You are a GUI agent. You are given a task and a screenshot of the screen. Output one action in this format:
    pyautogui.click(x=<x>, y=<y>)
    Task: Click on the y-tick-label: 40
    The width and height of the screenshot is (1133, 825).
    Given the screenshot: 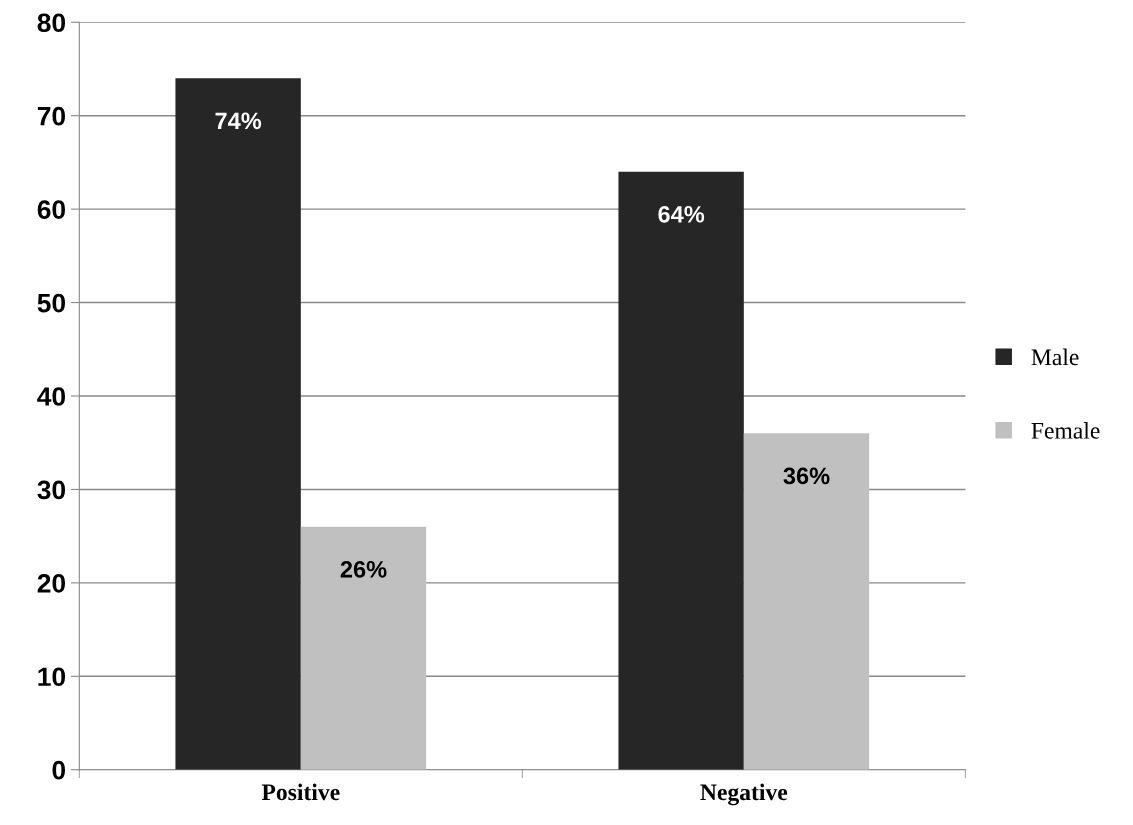 What is the action you would take?
    pyautogui.click(x=51, y=396)
    